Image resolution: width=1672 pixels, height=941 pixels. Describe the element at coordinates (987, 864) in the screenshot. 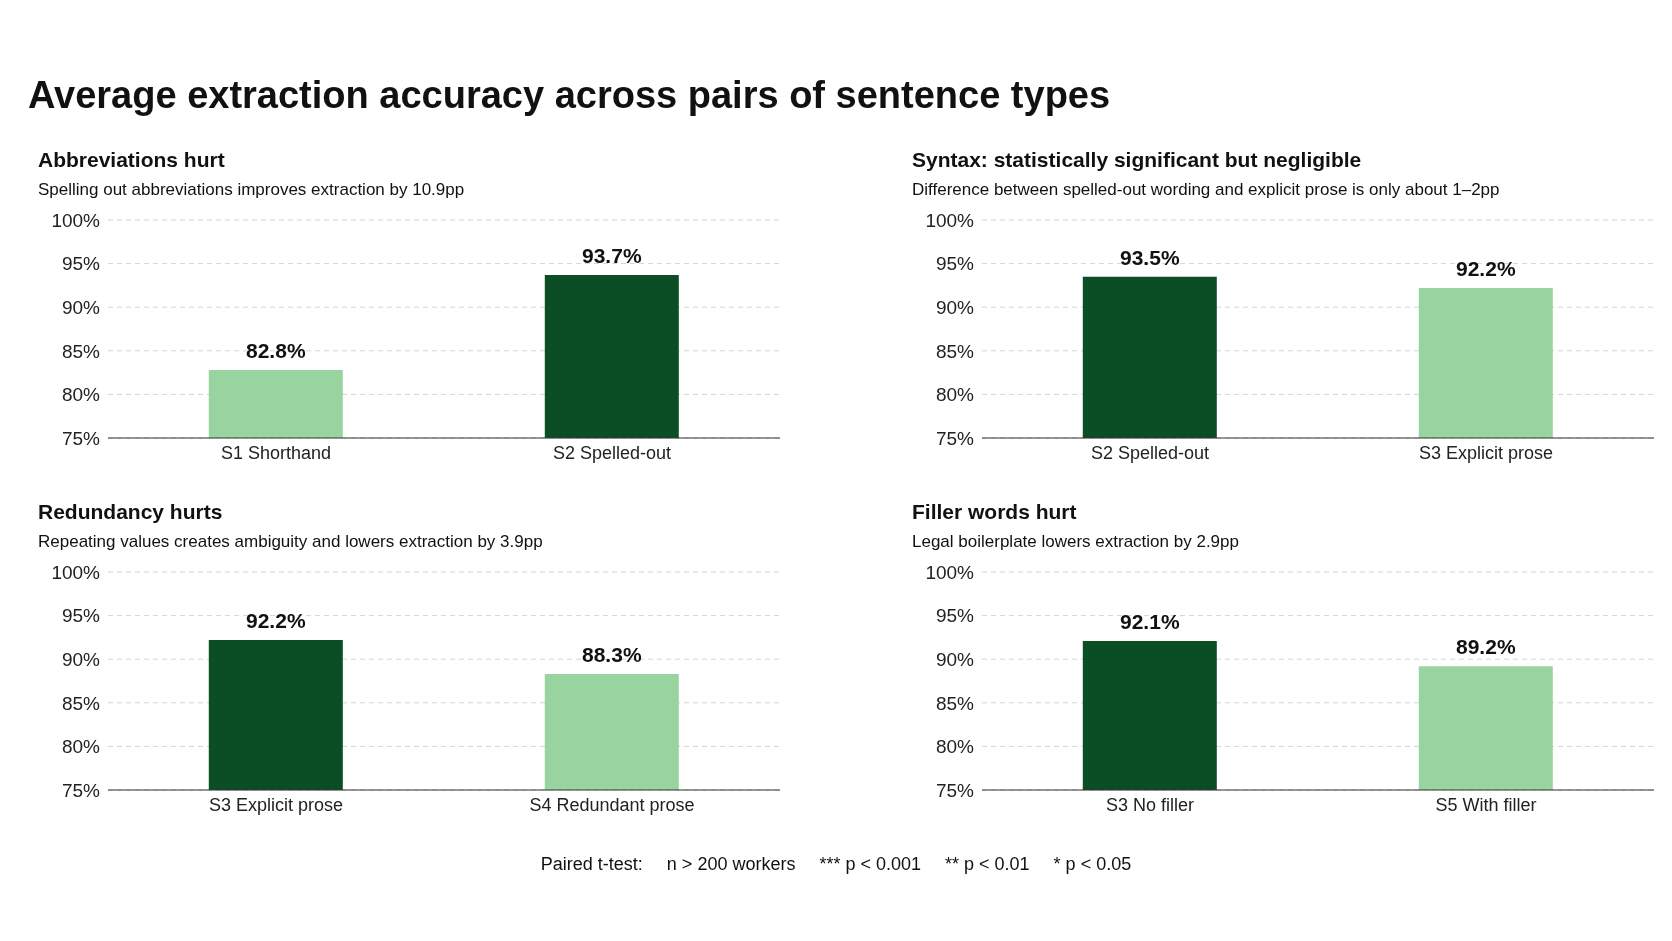

I see `text: ** p < 0.01` at that location.